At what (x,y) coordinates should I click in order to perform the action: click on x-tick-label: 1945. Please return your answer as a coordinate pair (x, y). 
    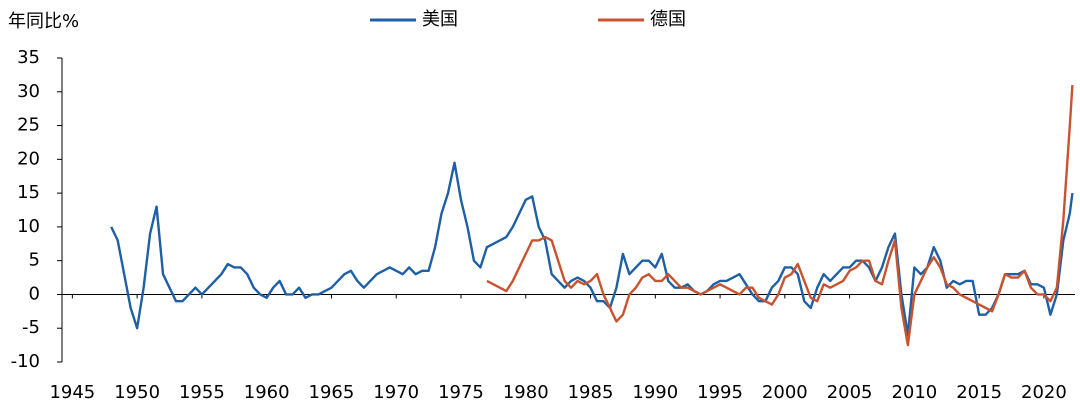
    Looking at the image, I should click on (72, 392).